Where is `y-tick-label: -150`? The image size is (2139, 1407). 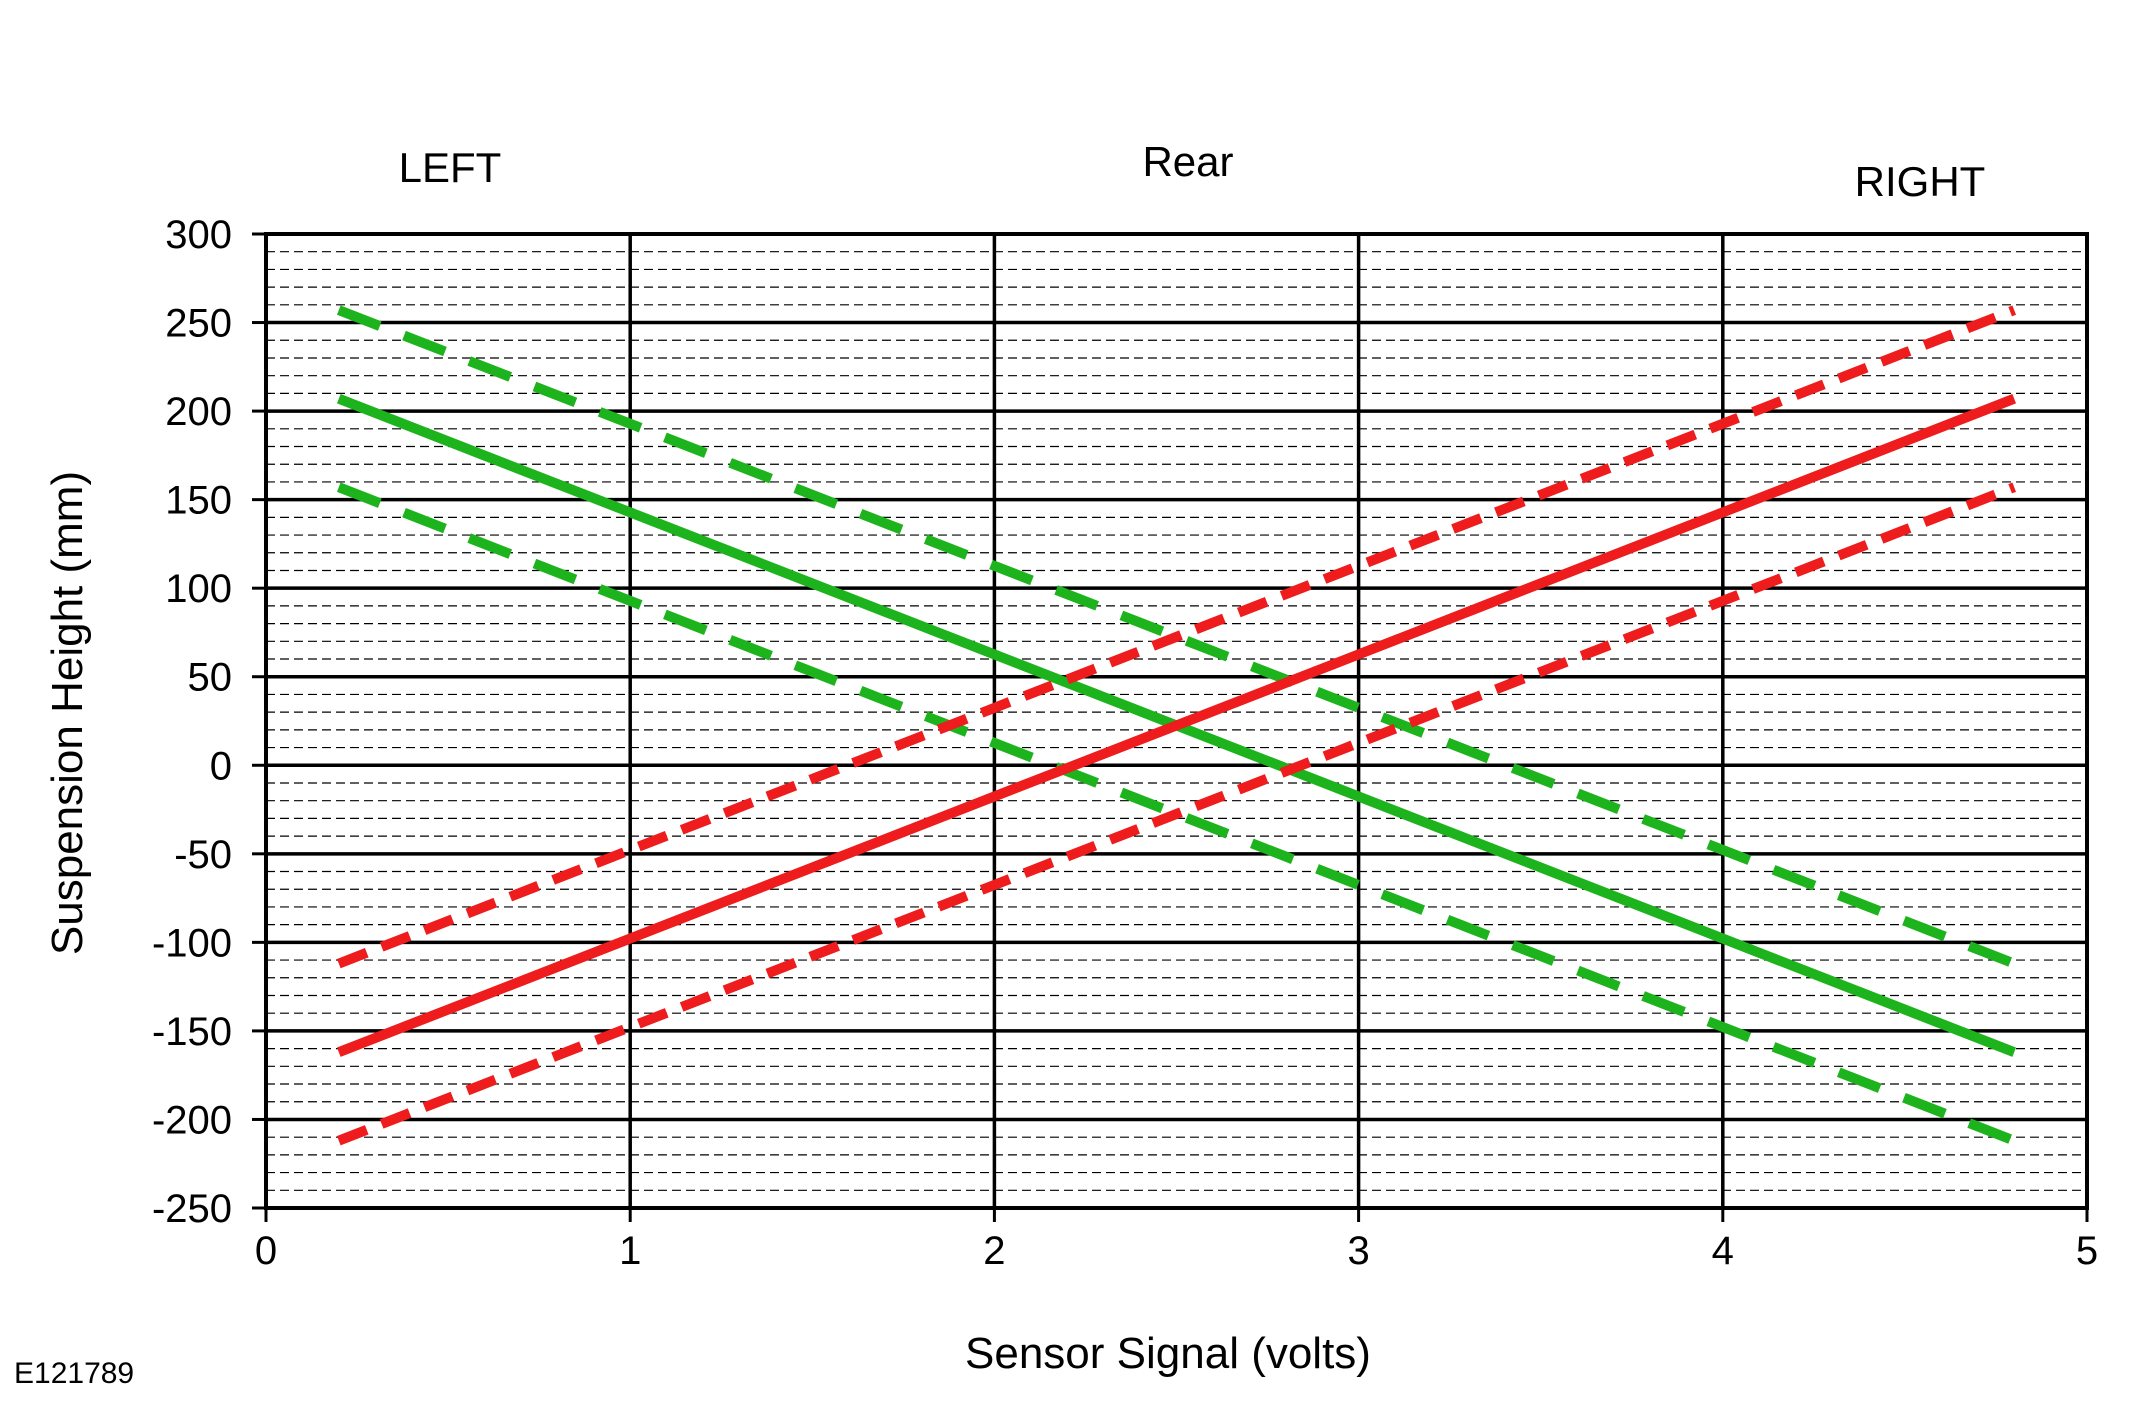
y-tick-label: -150 is located at coordinates (192, 1032).